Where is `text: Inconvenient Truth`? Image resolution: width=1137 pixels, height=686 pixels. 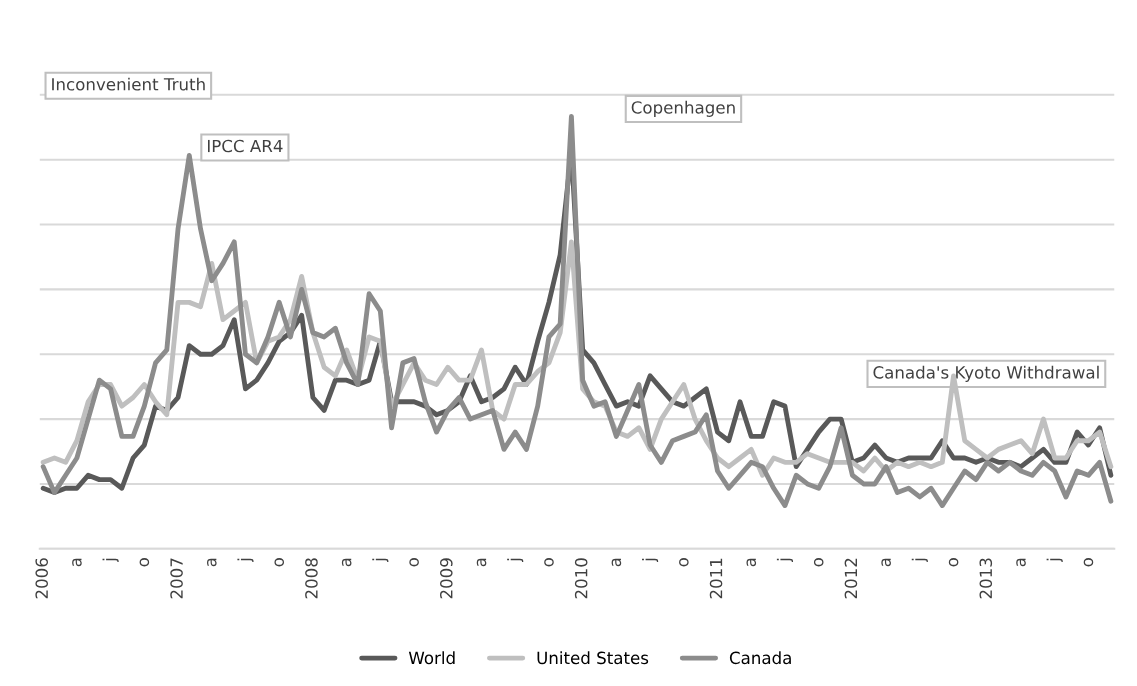
text: Inconvenient Truth is located at coordinates (128, 84).